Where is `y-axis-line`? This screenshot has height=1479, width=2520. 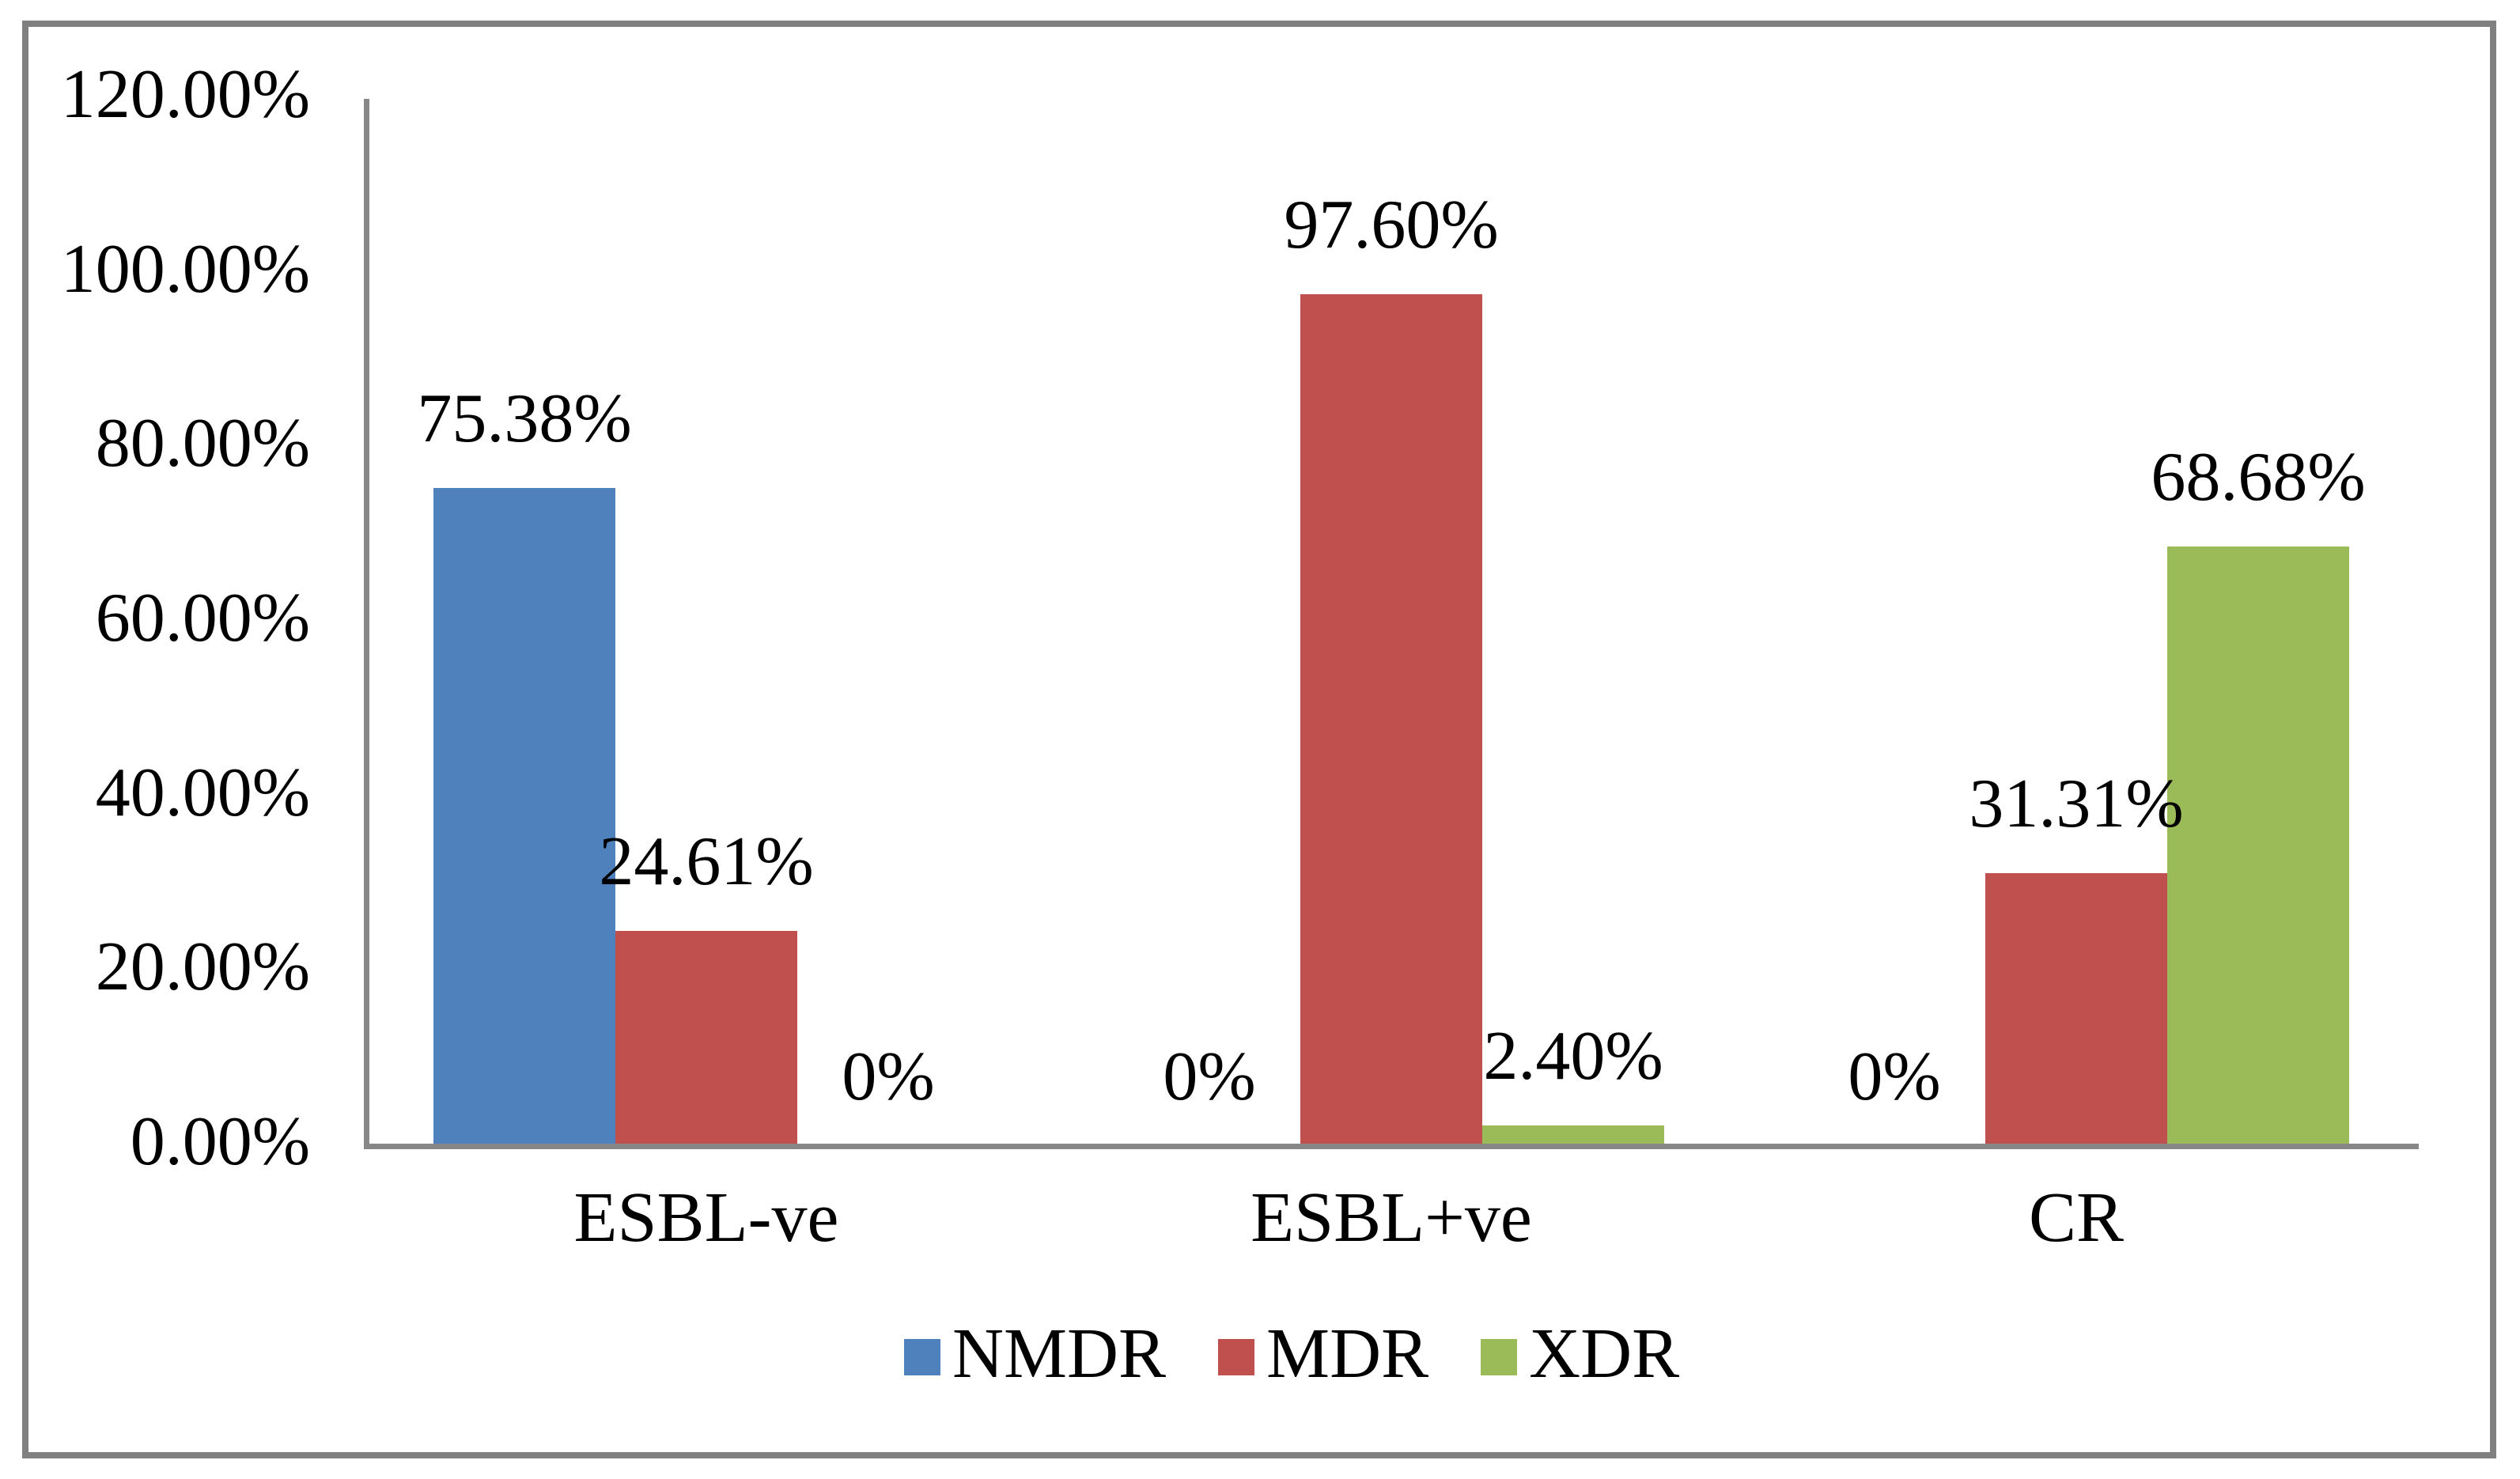 y-axis-line is located at coordinates (366, 624).